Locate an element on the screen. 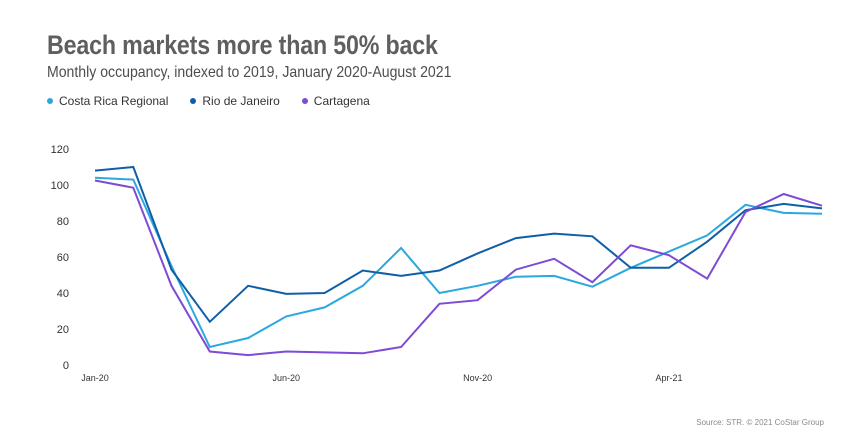 The height and width of the screenshot is (445, 850). legend-marker-cartagena is located at coordinates (304, 101).